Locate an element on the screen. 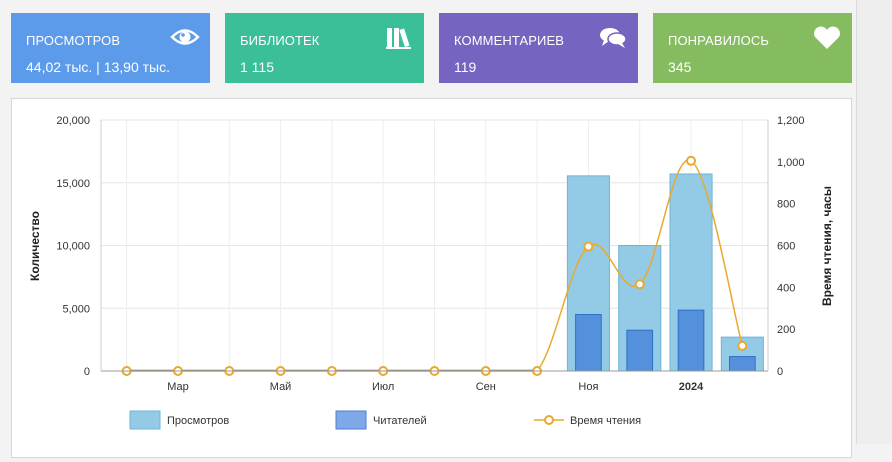 This screenshot has height=462, width=892. y2-tick-label: 1,200 is located at coordinates (791, 121).